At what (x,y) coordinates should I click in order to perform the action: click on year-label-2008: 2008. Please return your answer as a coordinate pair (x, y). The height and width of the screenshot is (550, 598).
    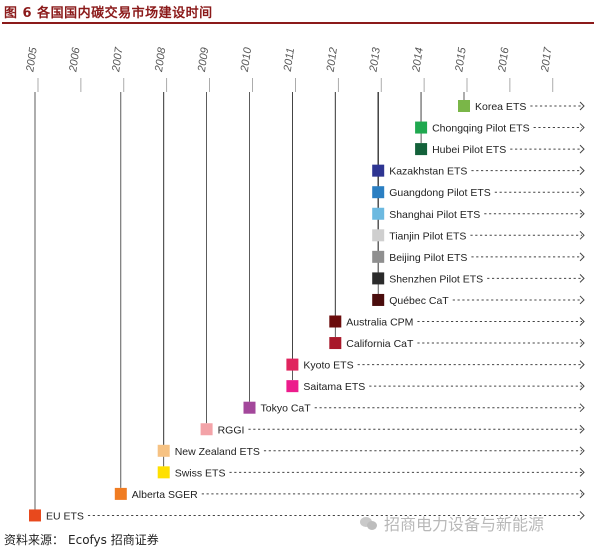
    Looking at the image, I should click on (161, 60).